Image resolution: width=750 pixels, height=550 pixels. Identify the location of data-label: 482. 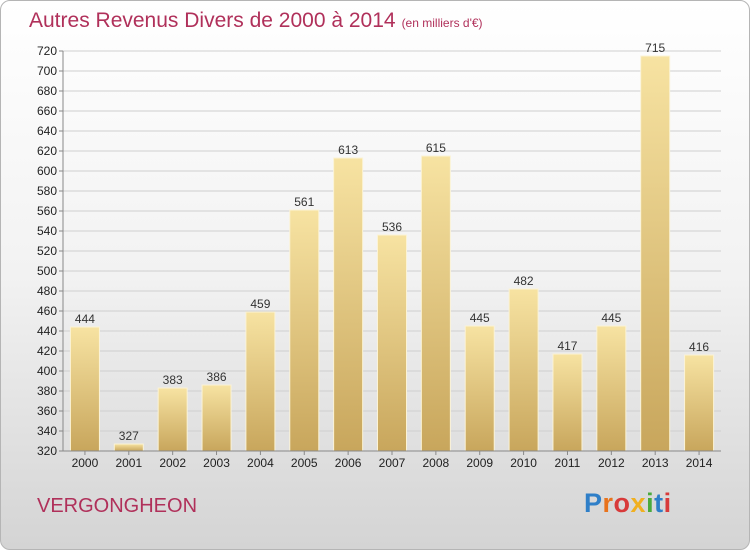
(524, 281).